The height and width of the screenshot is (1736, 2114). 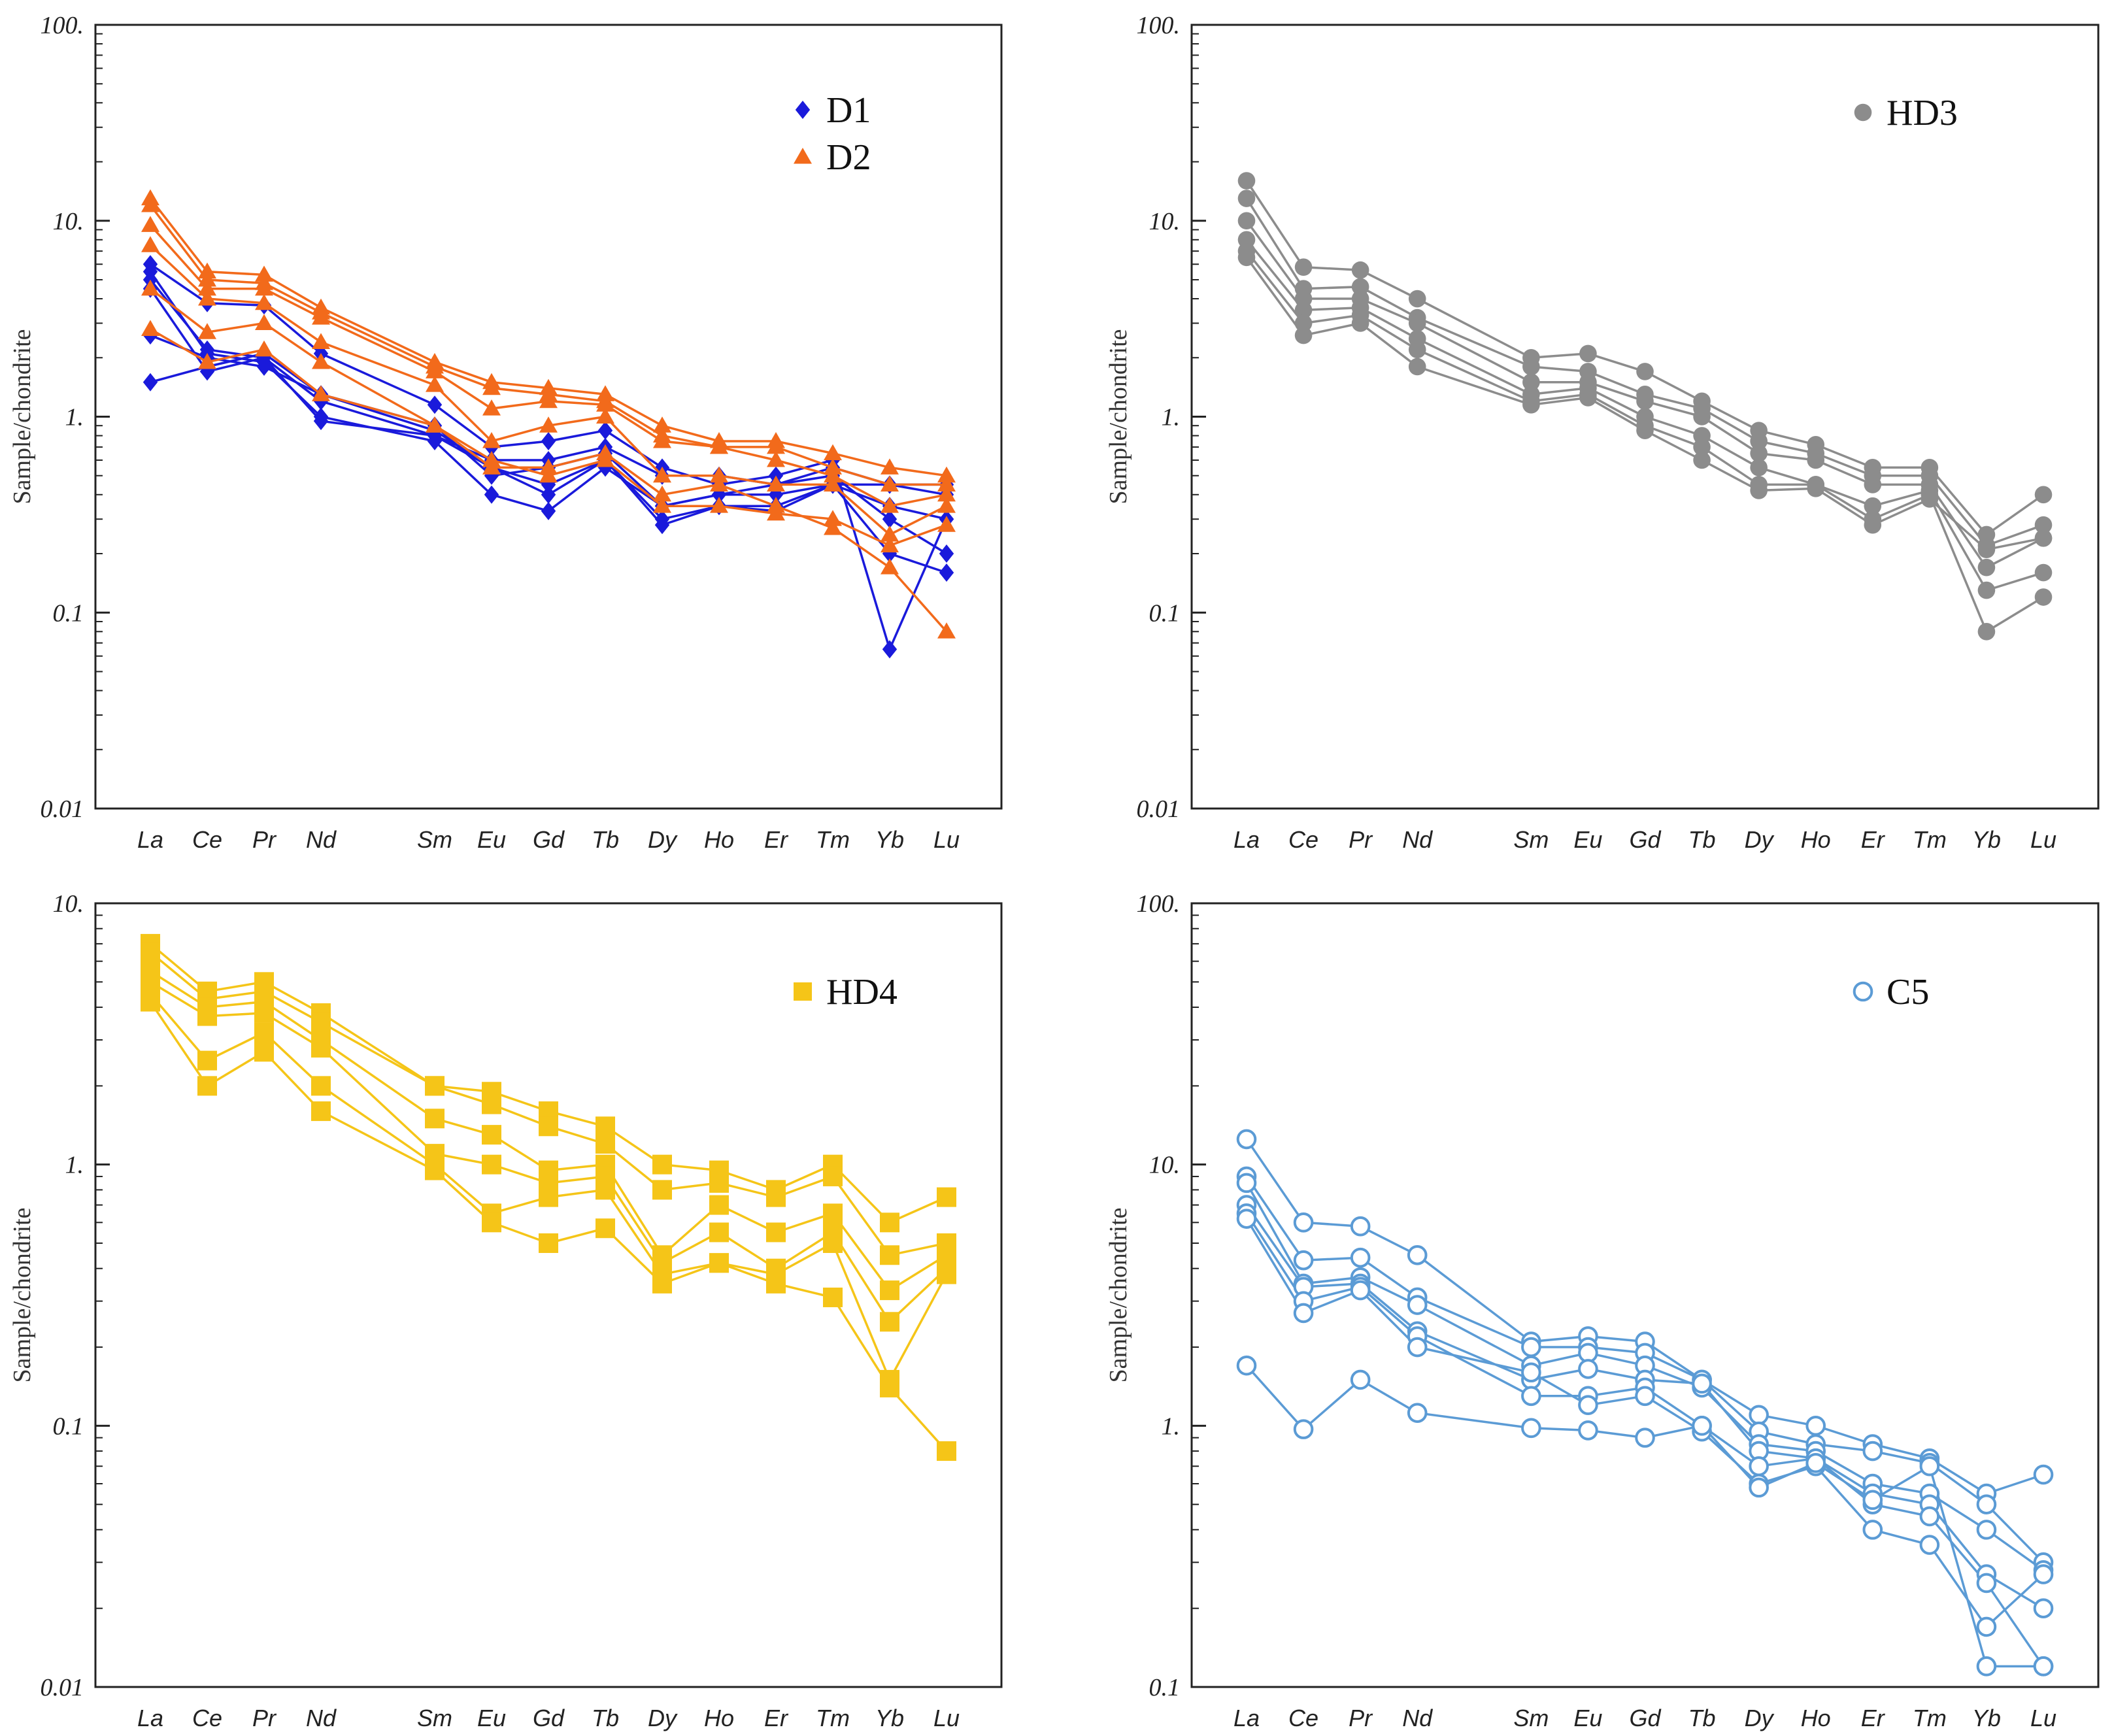 I want to click on data-point-D2-3-Gd, so click(x=548, y=401).